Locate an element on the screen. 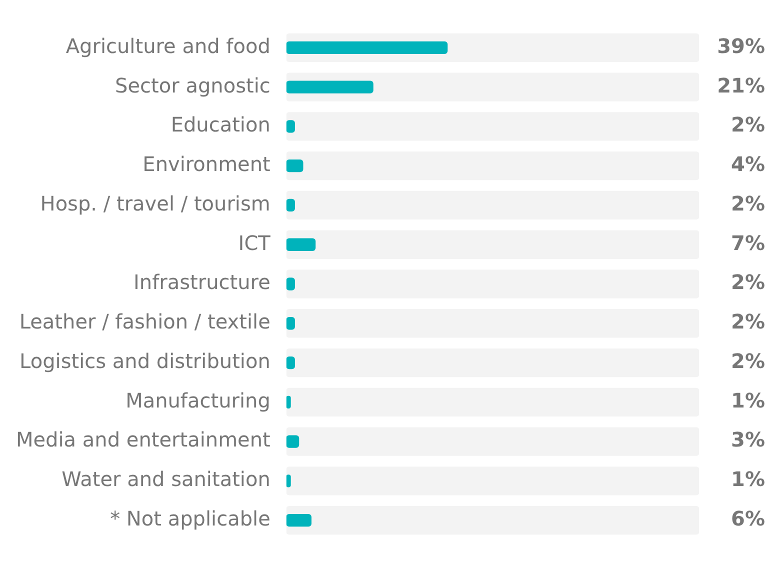 This screenshot has height=570, width=777. y-tick-label: ICT is located at coordinates (255, 242).